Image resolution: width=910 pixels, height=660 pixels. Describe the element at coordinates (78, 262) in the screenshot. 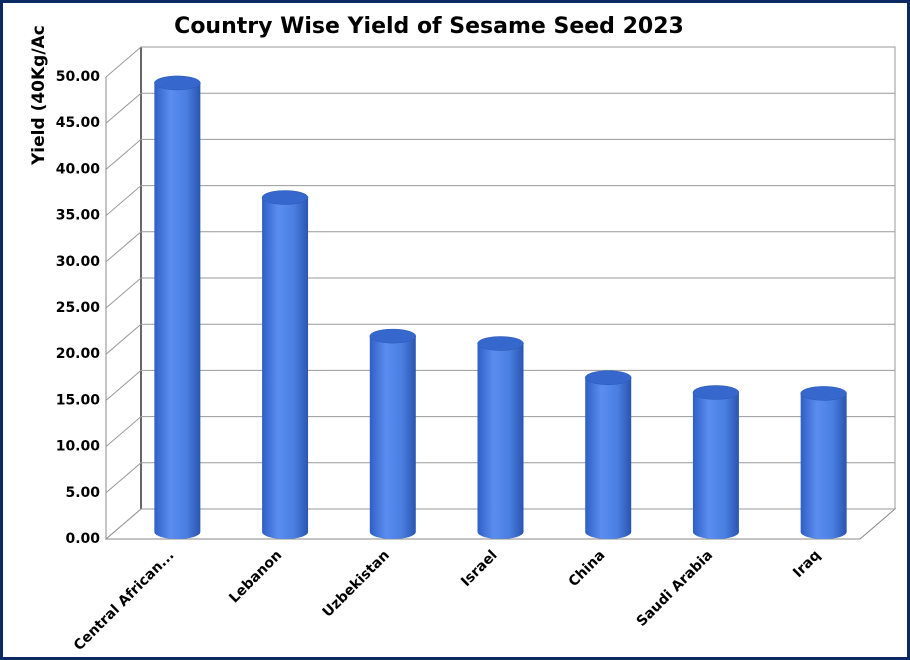

I see `y-tick-label: 30.00` at that location.